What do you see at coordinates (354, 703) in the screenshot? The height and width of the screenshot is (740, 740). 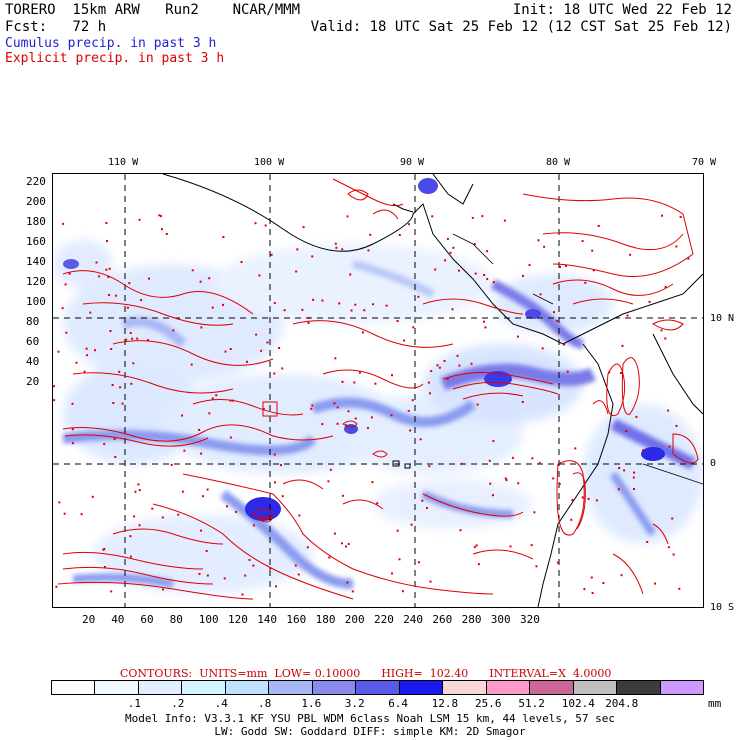 I see `colorbar-label: 3.2` at bounding box center [354, 703].